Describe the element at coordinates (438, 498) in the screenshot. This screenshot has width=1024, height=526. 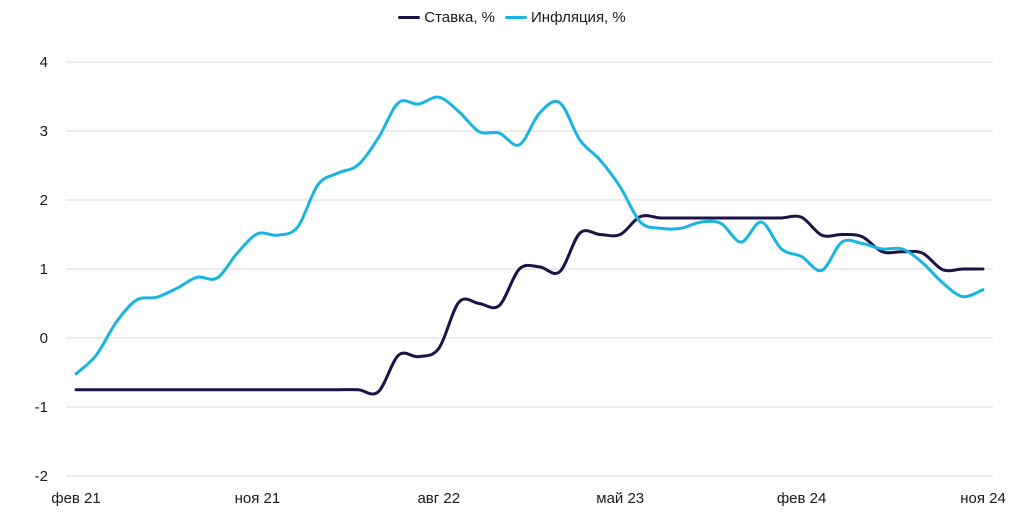
I see `x-tick-label: авг 22` at that location.